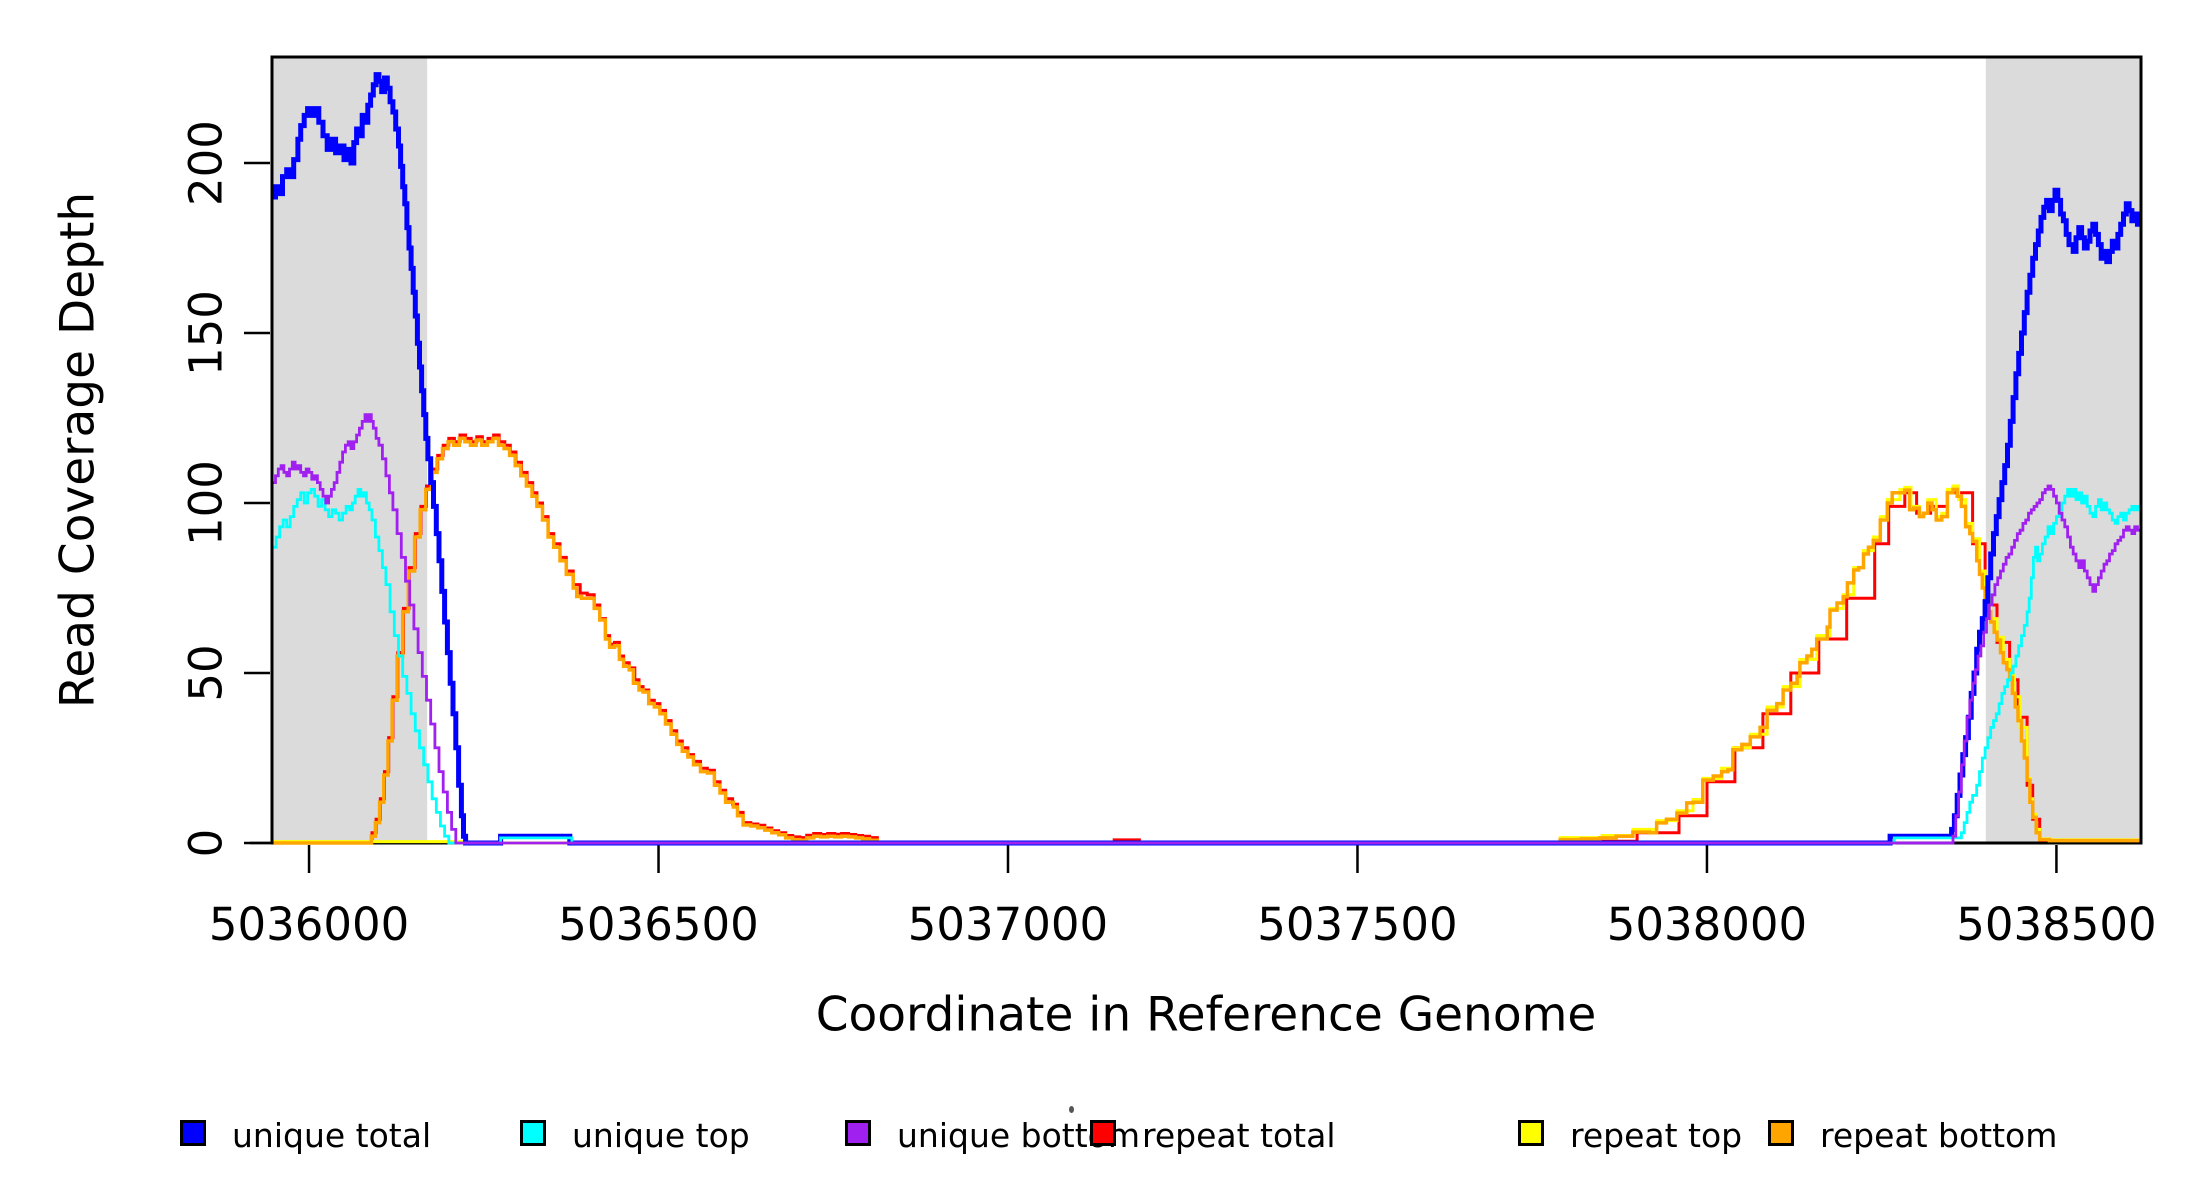 The image size is (2200, 1204). What do you see at coordinates (1707, 924) in the screenshot?
I see `x-tick-label: 5038000` at bounding box center [1707, 924].